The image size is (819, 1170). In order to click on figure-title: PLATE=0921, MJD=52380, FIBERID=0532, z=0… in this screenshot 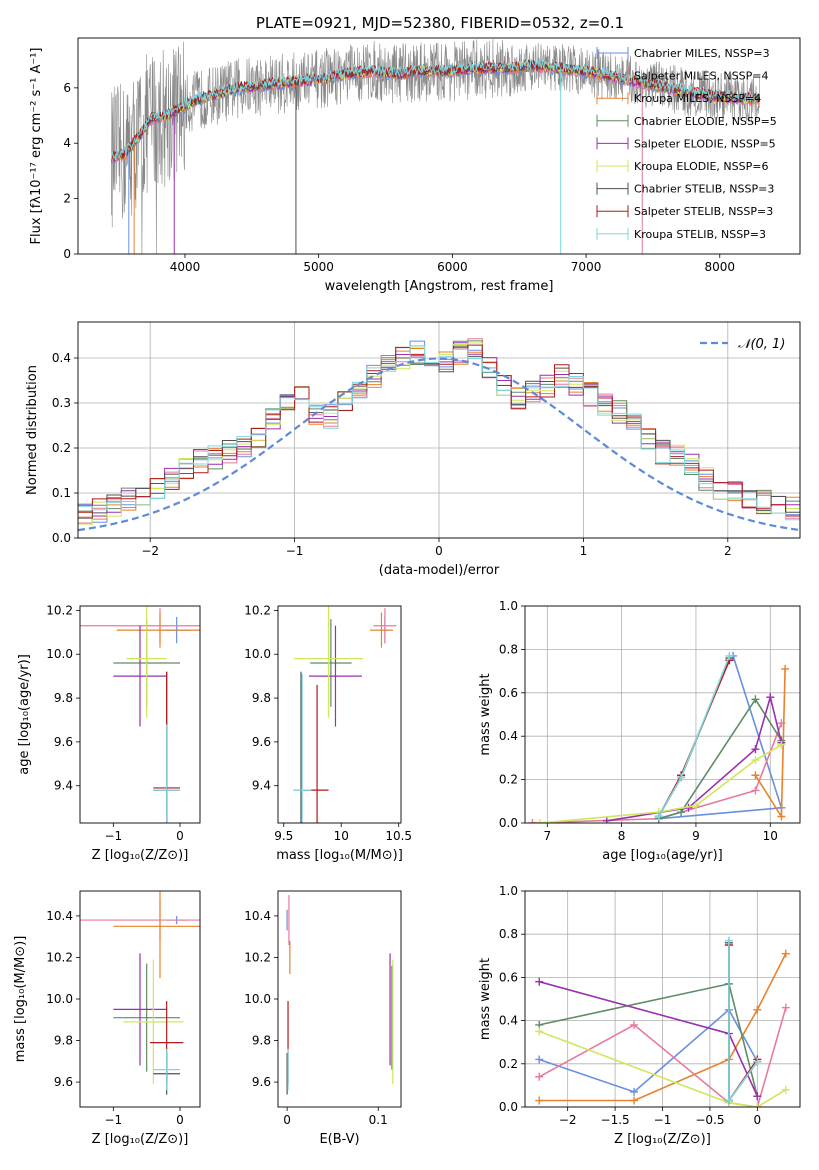, I will do `click(440, 23)`.